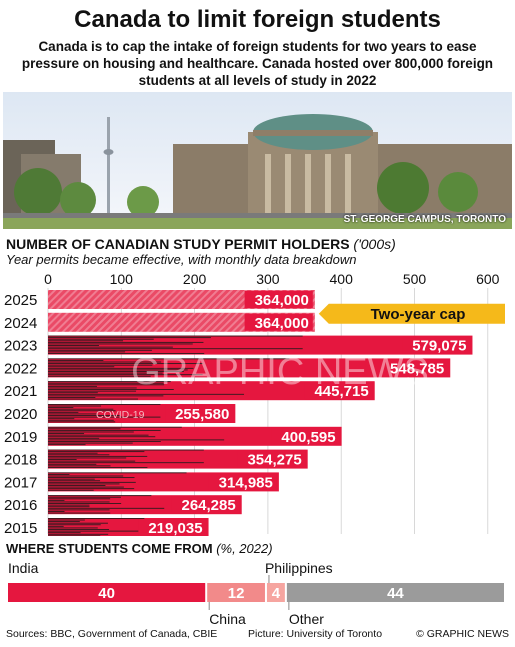 Image resolution: width=515 pixels, height=647 pixels. What do you see at coordinates (20, 460) in the screenshot?
I see `y-category-label: 2018` at bounding box center [20, 460].